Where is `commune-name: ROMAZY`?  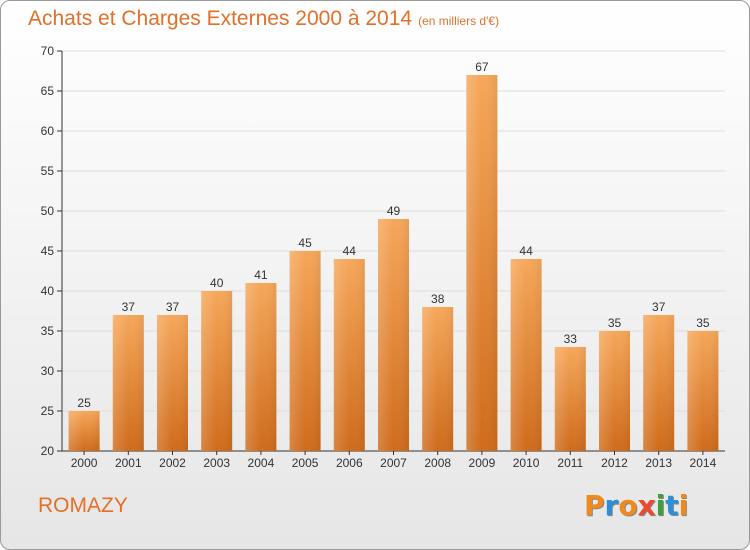 commune-name: ROMAZY is located at coordinates (83, 505).